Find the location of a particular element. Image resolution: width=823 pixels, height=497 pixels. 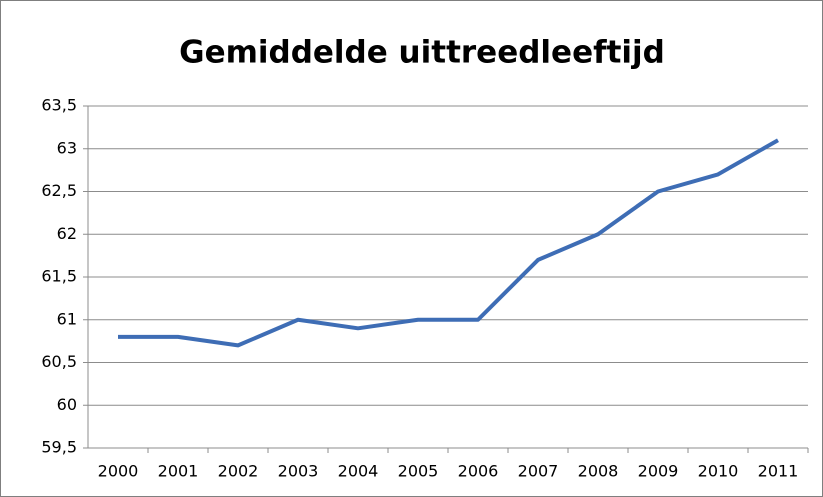

x-tick-label: 2009 is located at coordinates (658, 471).